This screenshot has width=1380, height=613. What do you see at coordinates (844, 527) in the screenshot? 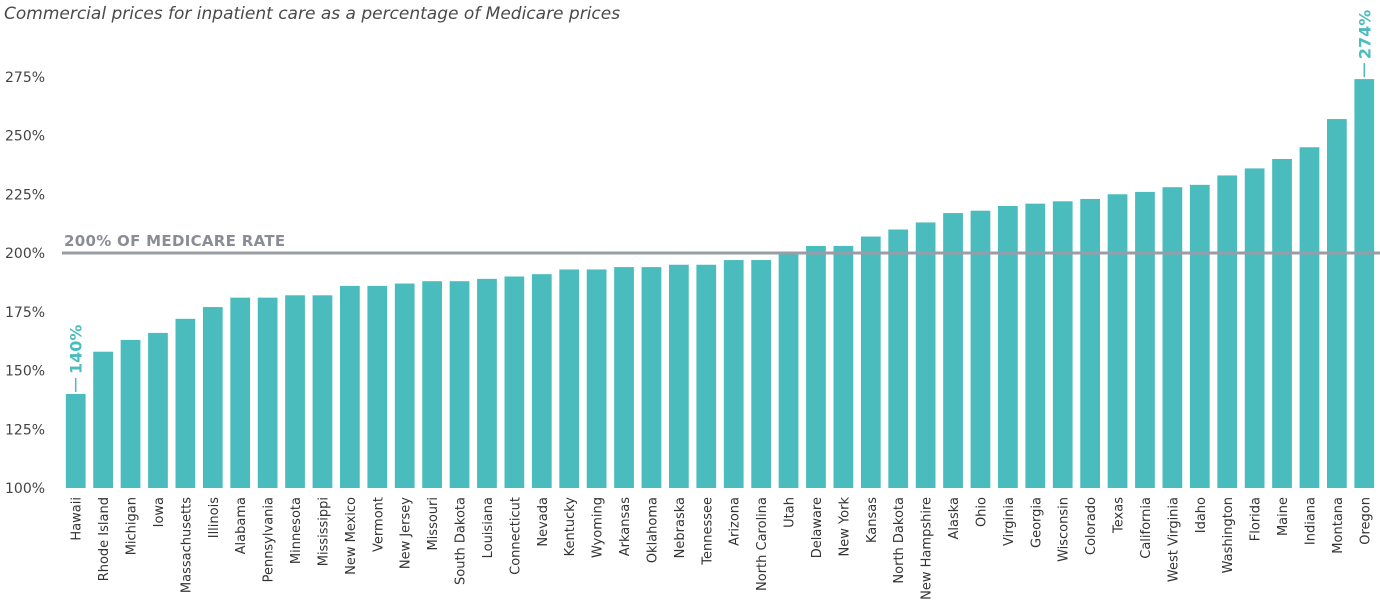
I see `x-tick-label: New York` at bounding box center [844, 527].